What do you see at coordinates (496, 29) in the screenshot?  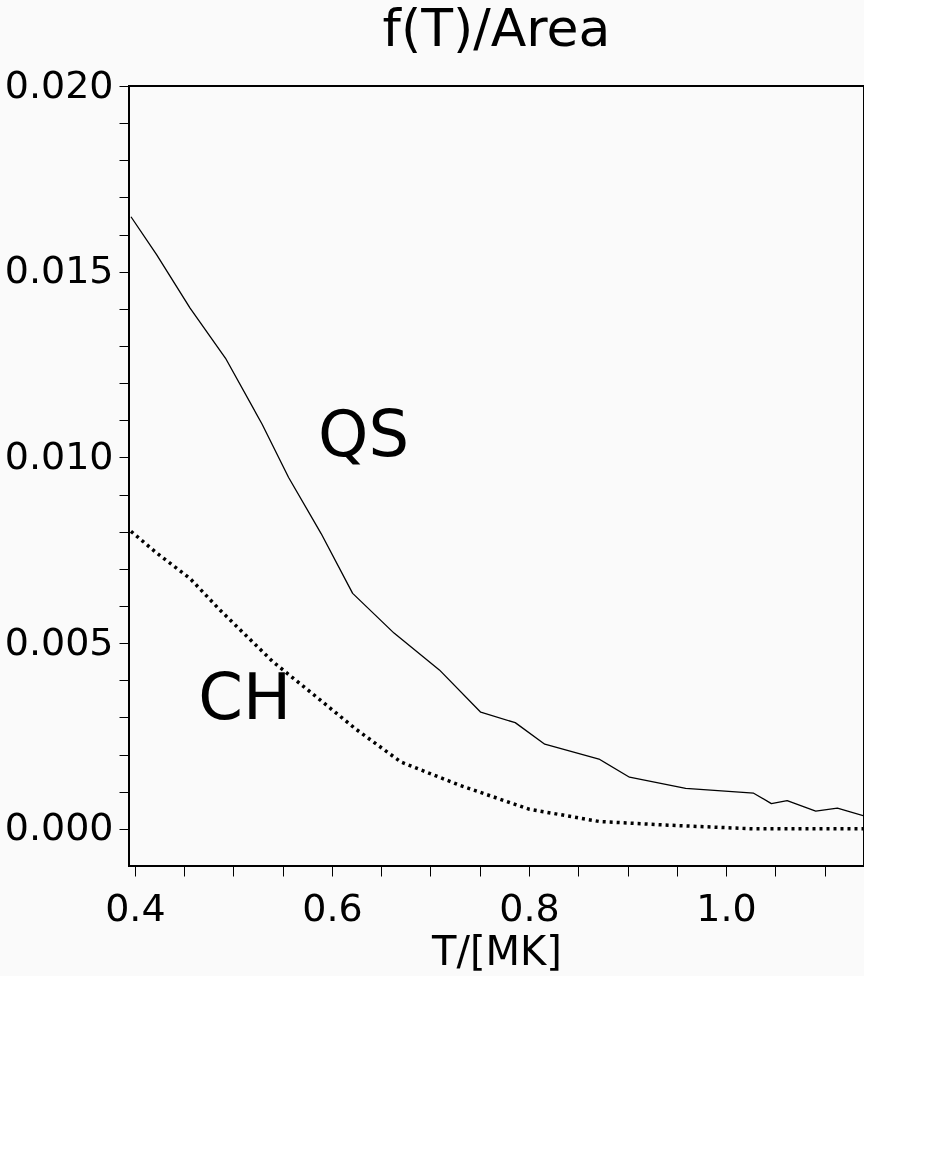 I see `chart-title: f(T)/Area` at bounding box center [496, 29].